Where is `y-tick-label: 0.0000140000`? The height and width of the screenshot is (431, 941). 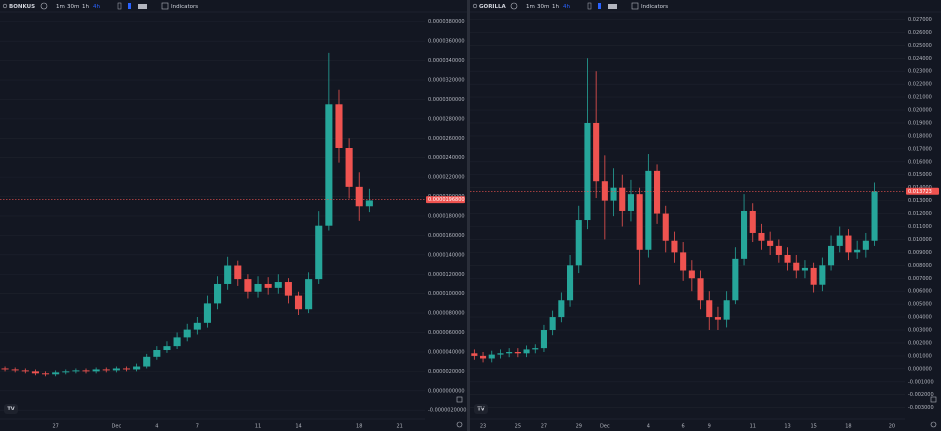 y-tick-label: 0.0000140000 is located at coordinates (446, 255).